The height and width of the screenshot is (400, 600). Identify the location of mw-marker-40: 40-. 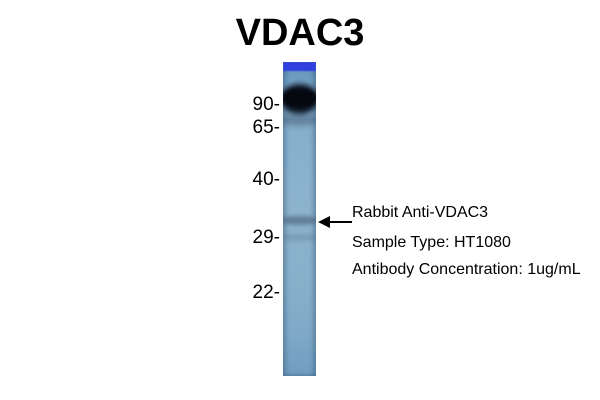
(266, 179).